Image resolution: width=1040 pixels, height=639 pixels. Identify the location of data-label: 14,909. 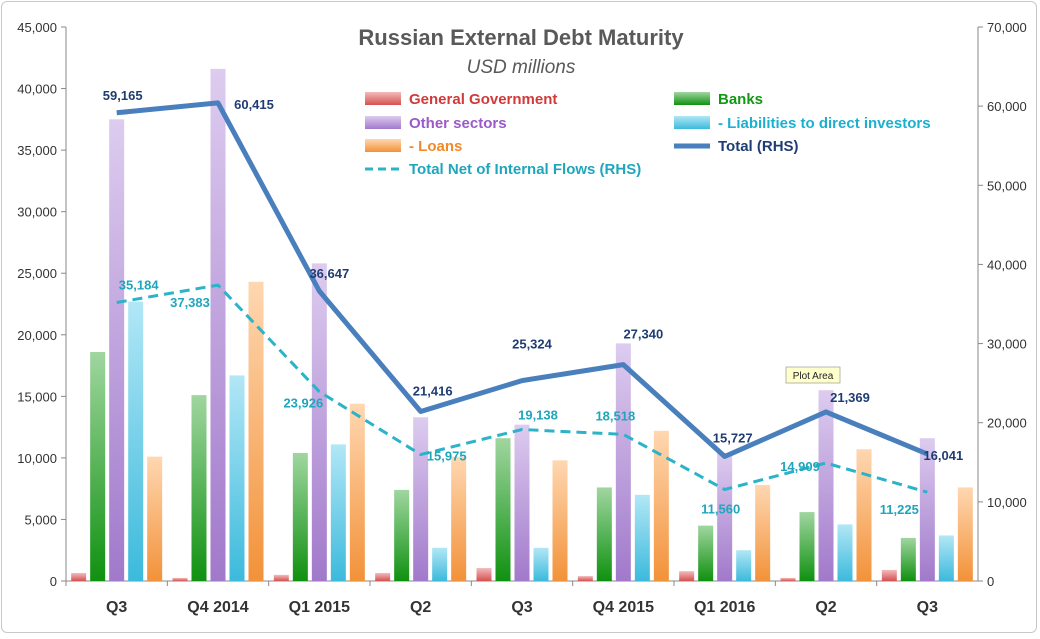
(800, 466).